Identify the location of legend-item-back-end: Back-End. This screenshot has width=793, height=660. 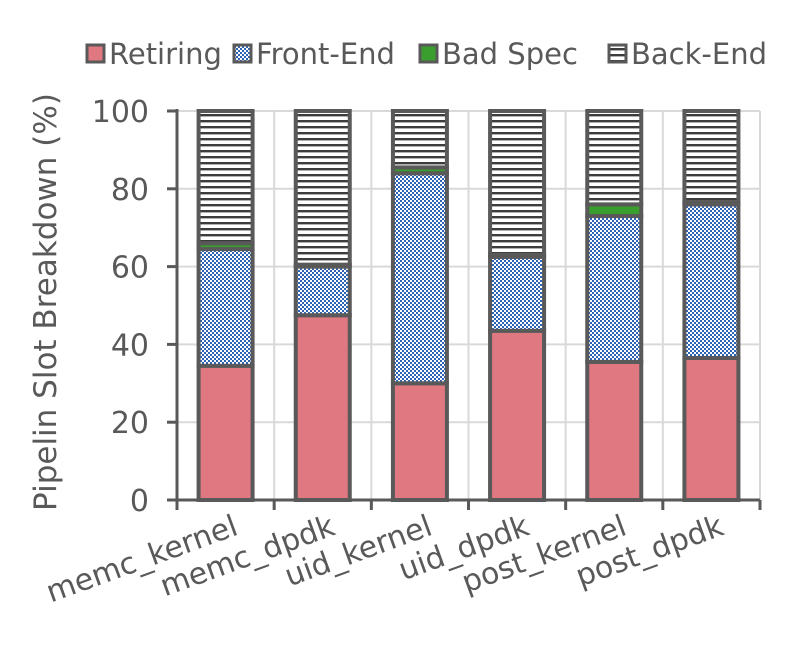
(687, 54).